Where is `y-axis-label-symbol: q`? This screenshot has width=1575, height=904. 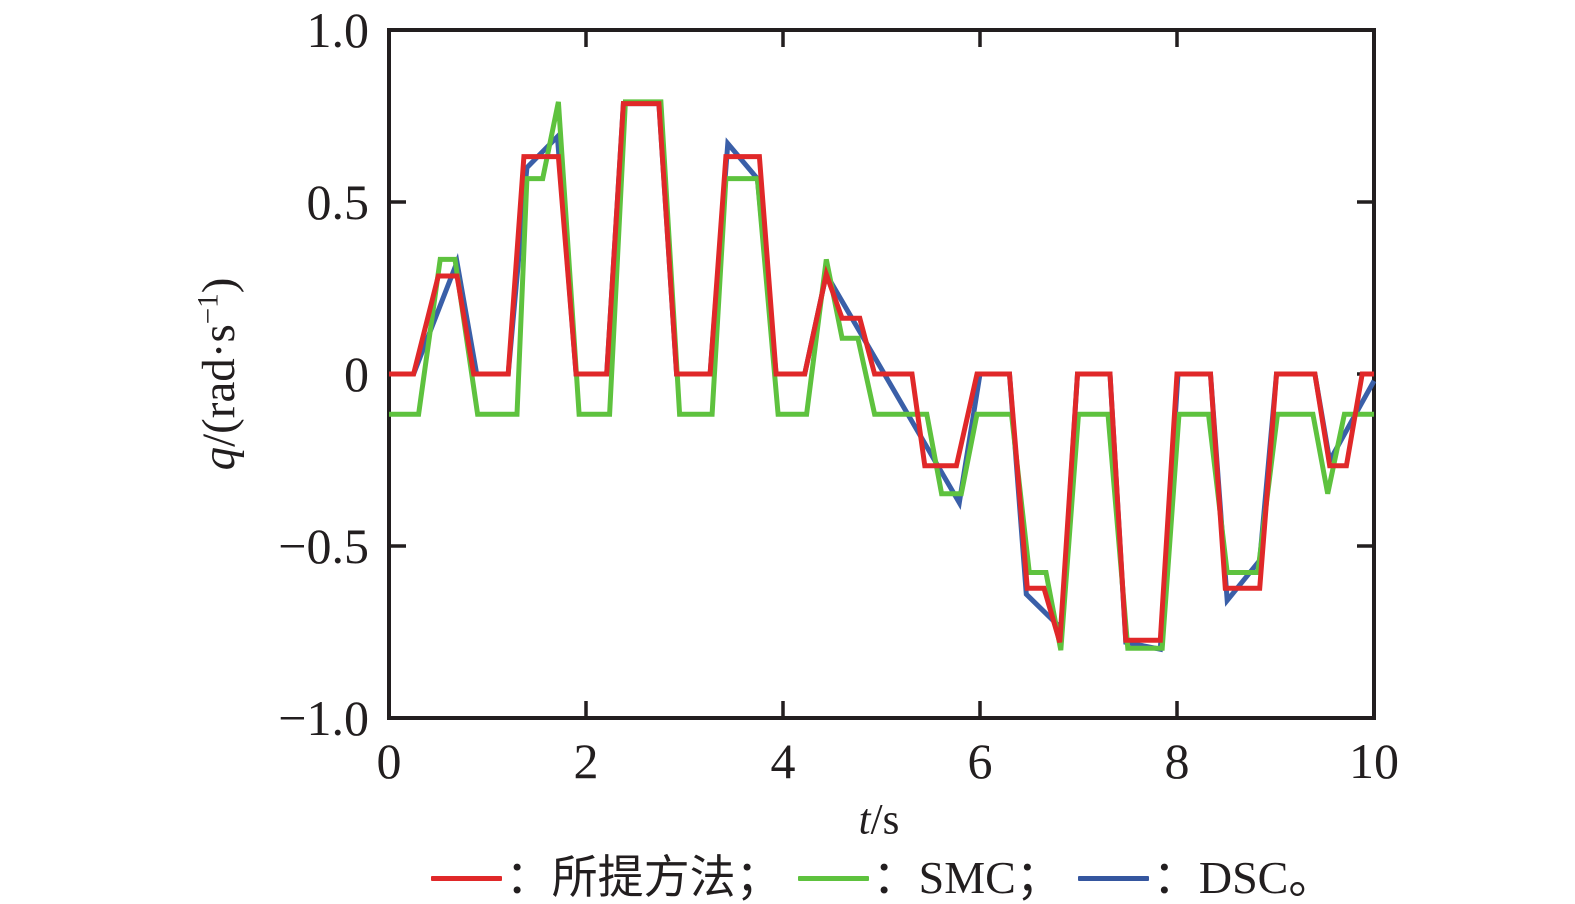 y-axis-label-symbol: q is located at coordinates (219, 458).